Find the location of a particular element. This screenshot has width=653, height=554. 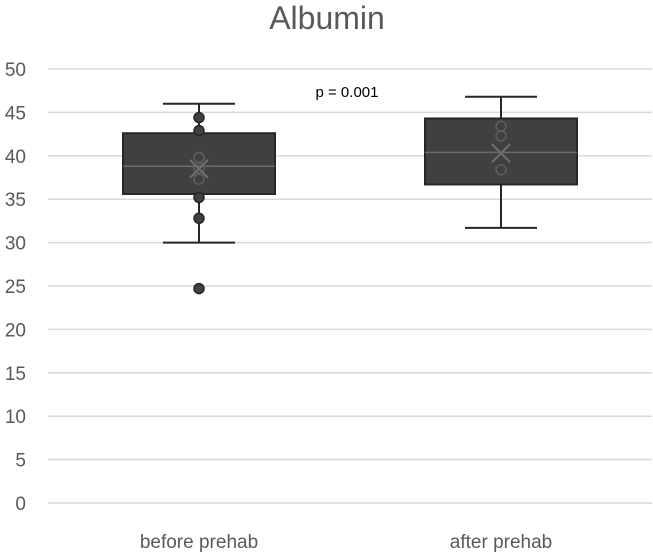

y-tick-label-50: 50 is located at coordinates (15, 70).